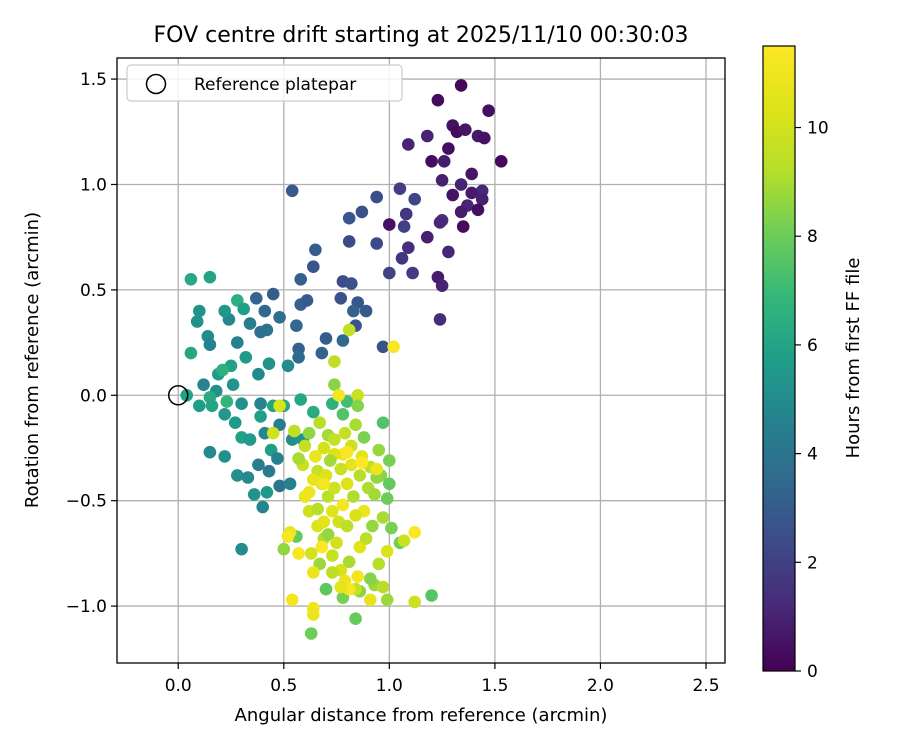 The height and width of the screenshot is (754, 900). Describe the element at coordinates (93, 80) in the screenshot. I see `y-tick-label: 1.5` at that location.